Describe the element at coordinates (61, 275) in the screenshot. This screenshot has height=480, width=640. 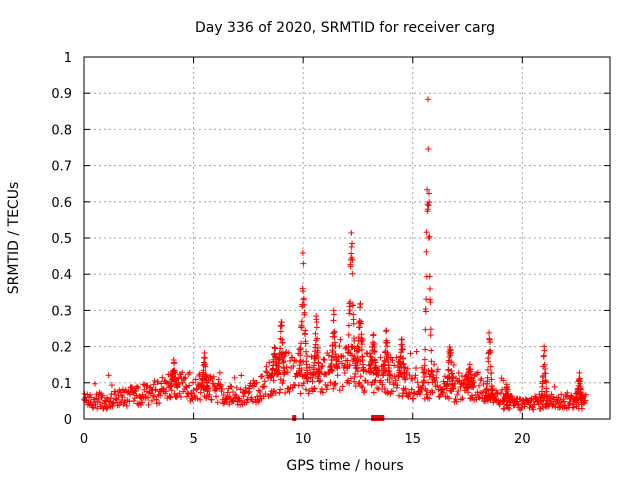
I see `y-tick-label: 0.4` at that location.